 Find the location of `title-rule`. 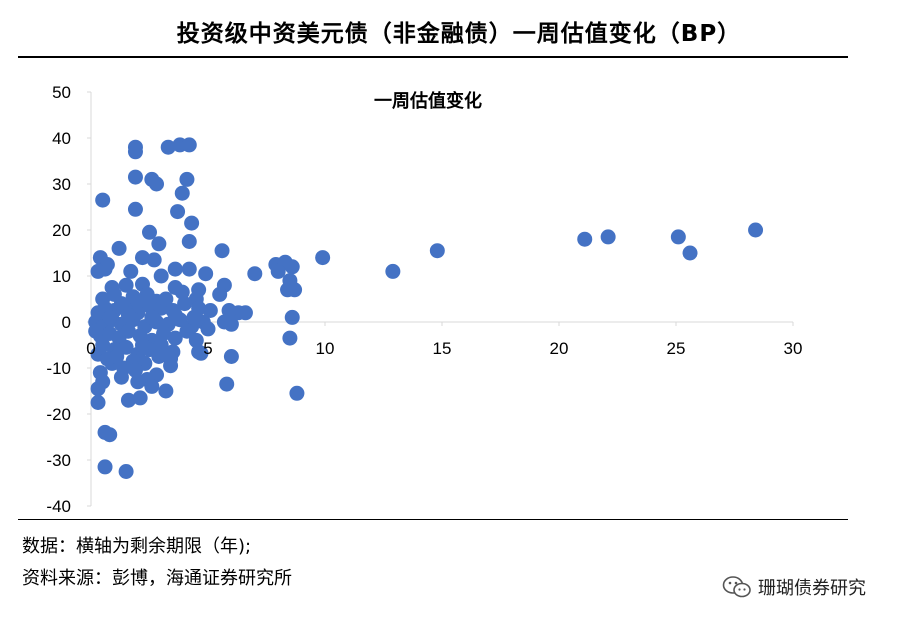

title-rule is located at coordinates (433, 57).